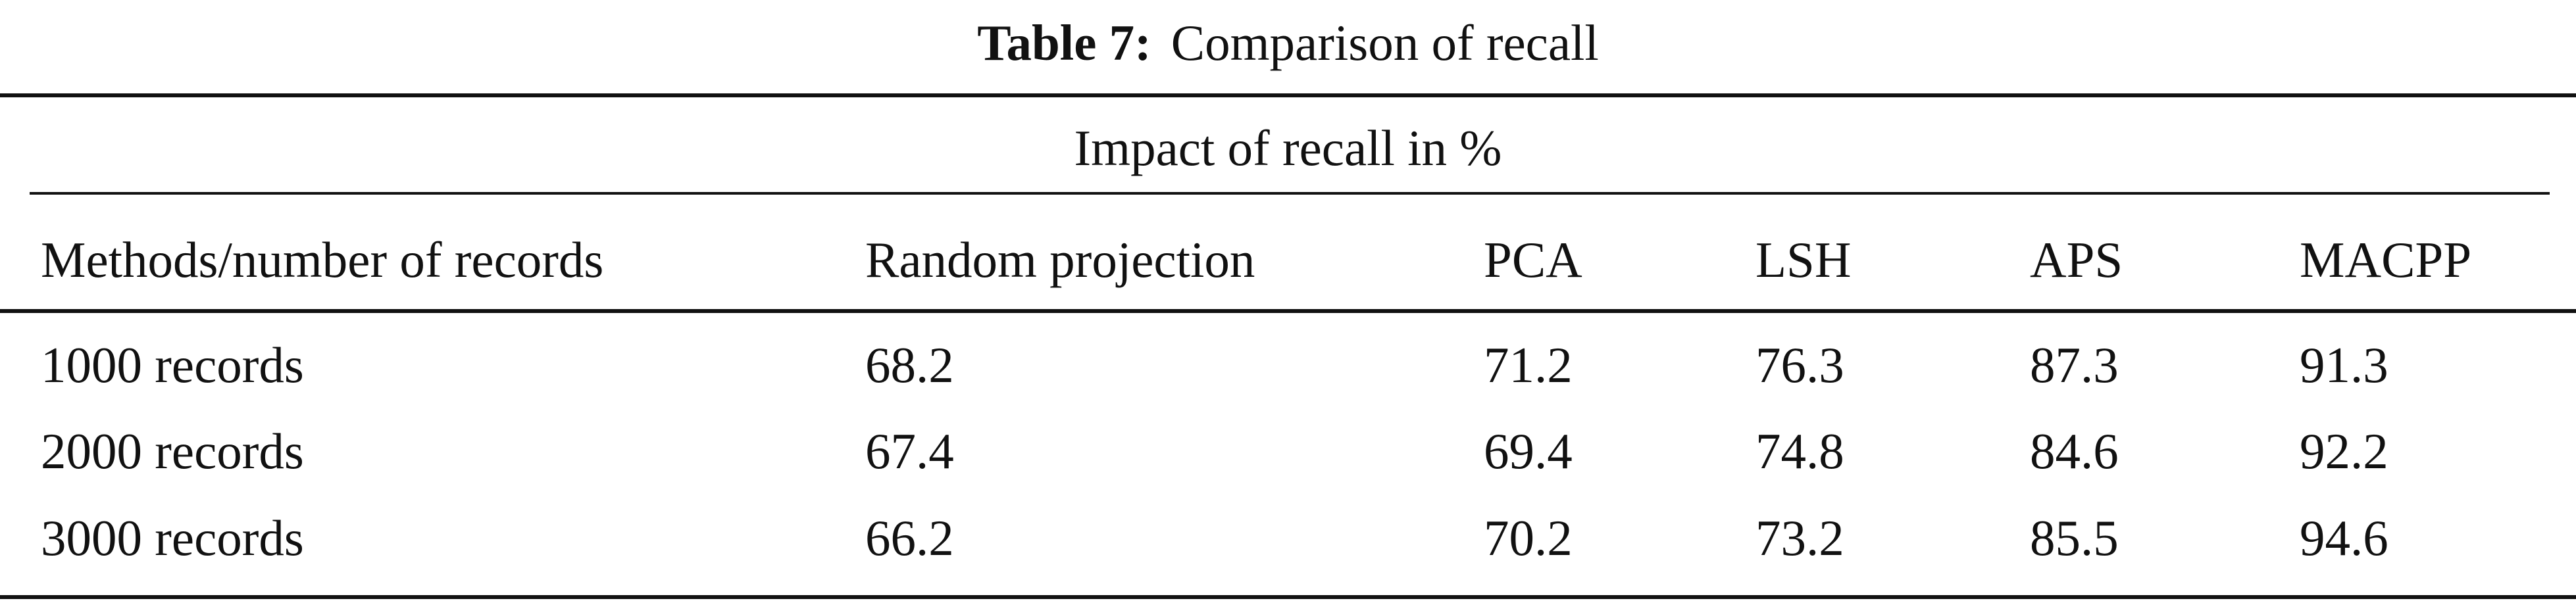 The width and height of the screenshot is (2576, 603). What do you see at coordinates (2344, 451) in the screenshot?
I see `table-cell: 92.2` at bounding box center [2344, 451].